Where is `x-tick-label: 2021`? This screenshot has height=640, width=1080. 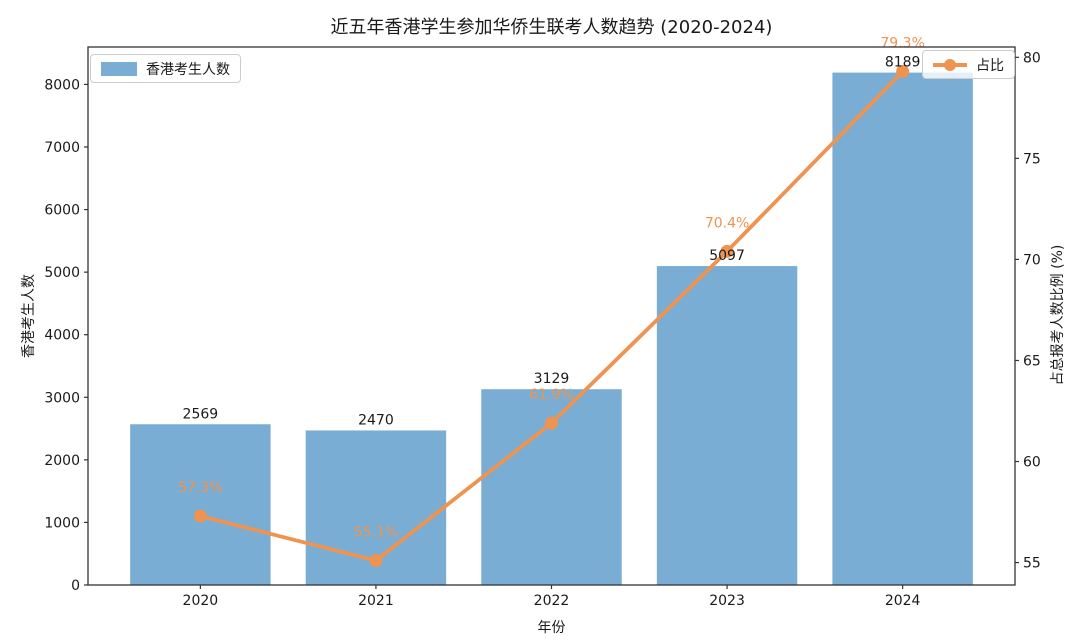 x-tick-label: 2021 is located at coordinates (376, 601).